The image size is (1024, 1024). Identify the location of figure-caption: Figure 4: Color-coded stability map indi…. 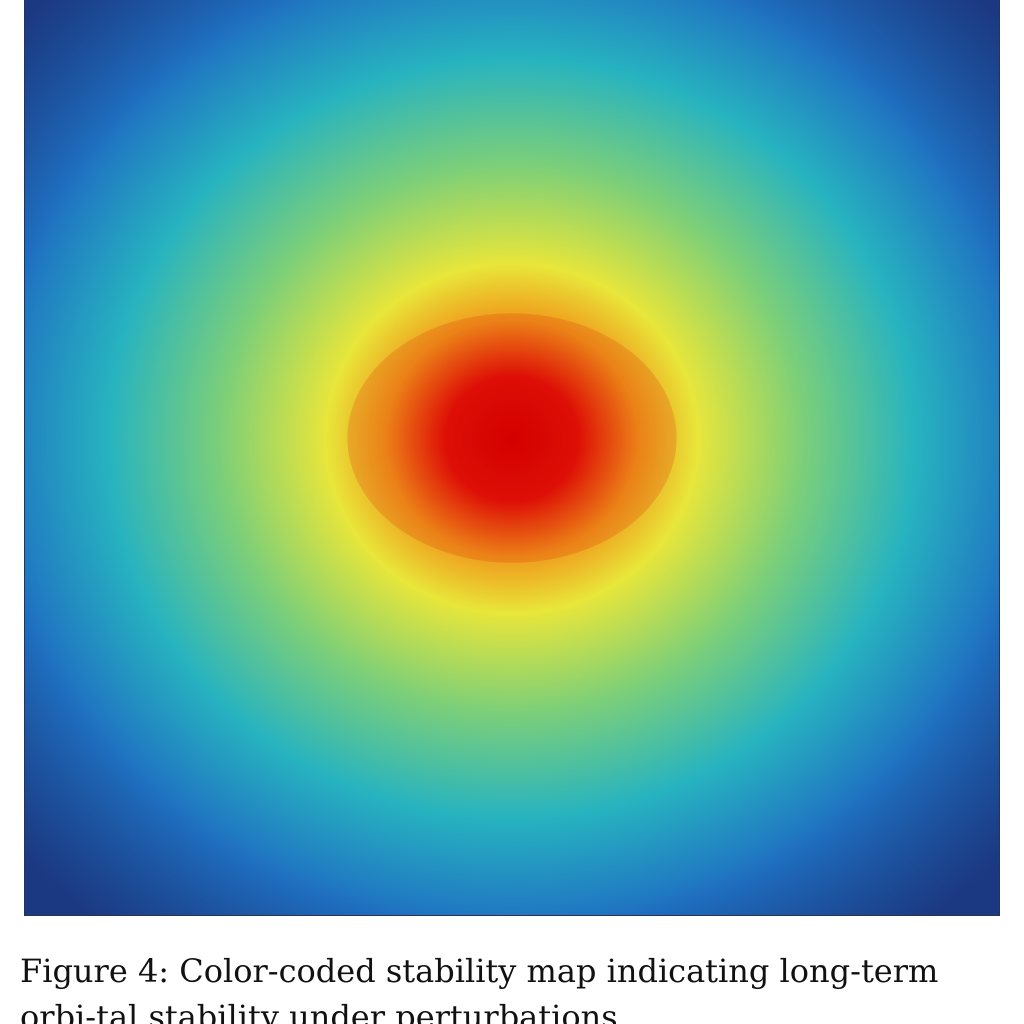
(512, 986).